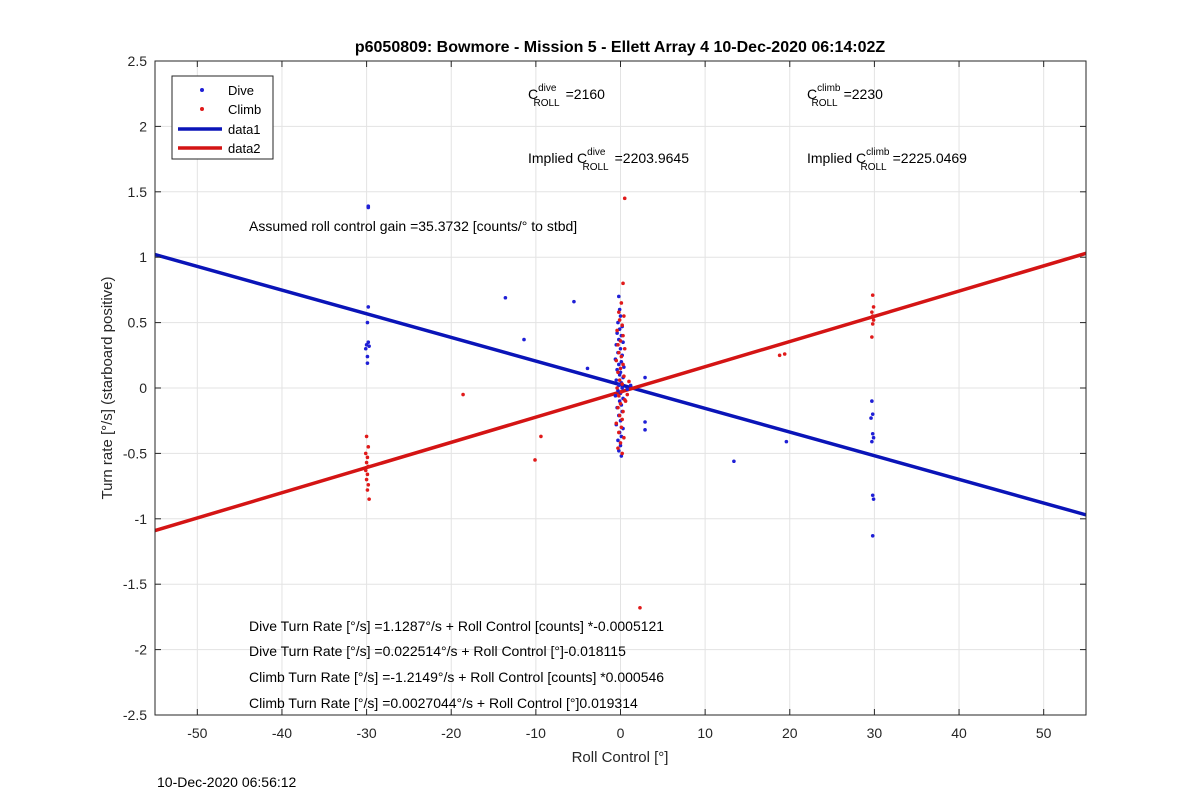 This screenshot has height=804, width=1200. Describe the element at coordinates (566, 96) in the screenshot. I see `c-dive-annotation: Cdive ROLL=2160` at that location.